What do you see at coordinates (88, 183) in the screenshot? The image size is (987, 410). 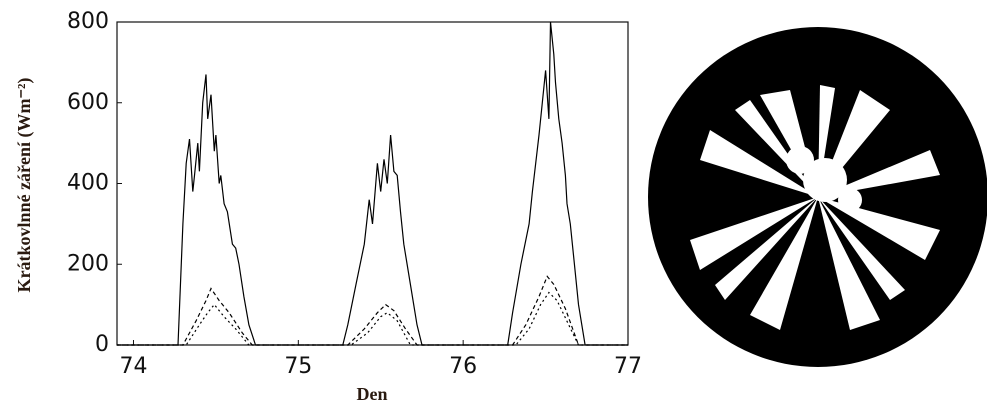 I see `y-tick-label: 400` at bounding box center [88, 183].